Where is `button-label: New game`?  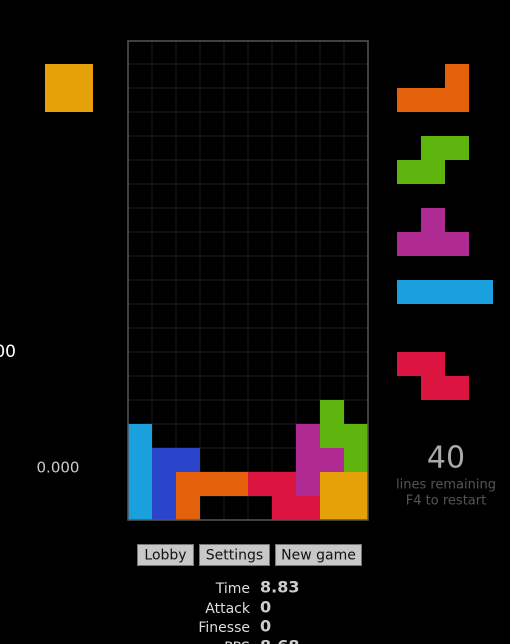 button-label: New game is located at coordinates (318, 556).